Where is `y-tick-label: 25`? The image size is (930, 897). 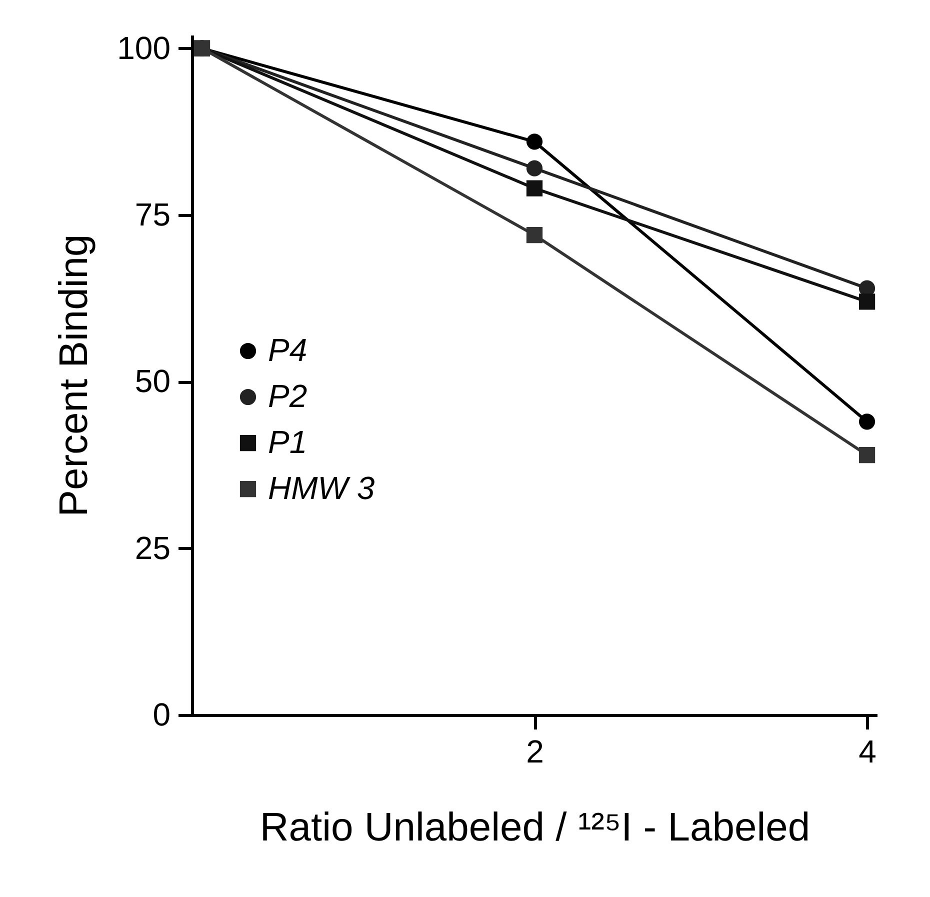 y-tick-label: 25 is located at coordinates (152, 548).